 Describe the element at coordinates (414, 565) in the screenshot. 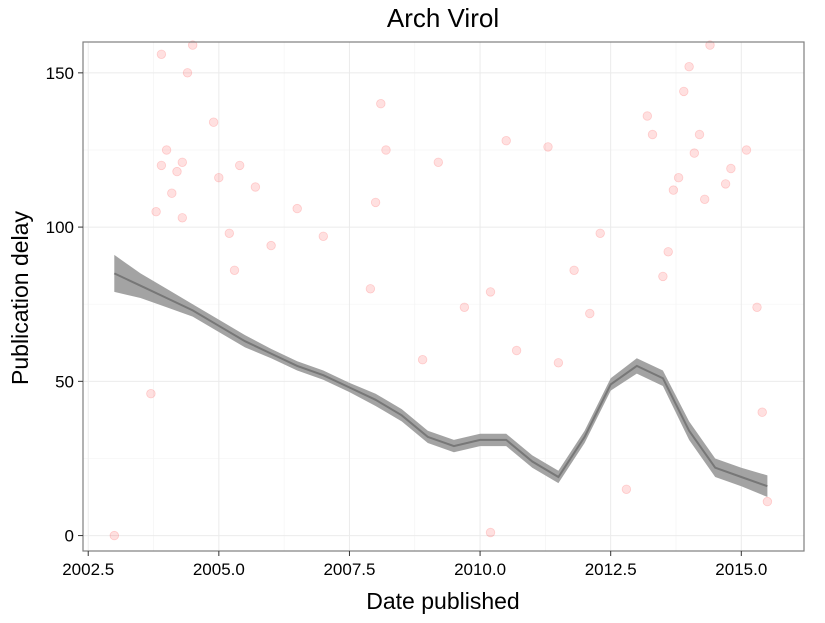

I see `x-axis: 2002.5 2005.0 2007.5 2010.0 2012.5 2015.0` at that location.